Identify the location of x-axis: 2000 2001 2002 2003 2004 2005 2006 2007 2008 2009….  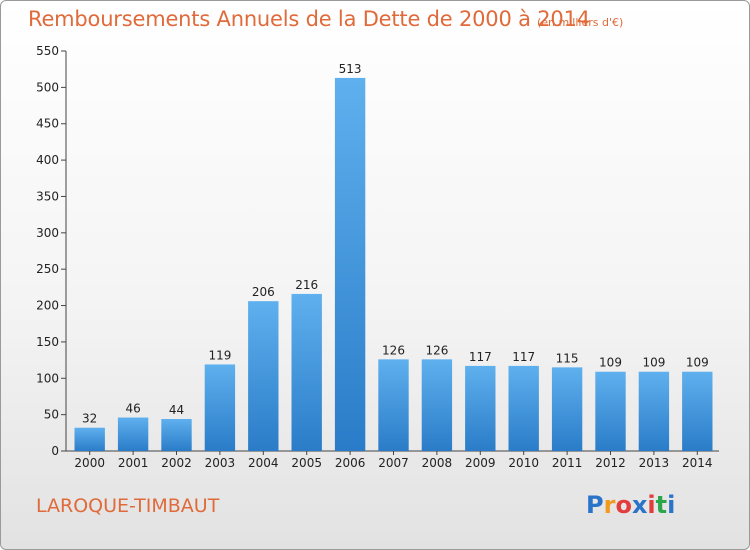
(392, 460).